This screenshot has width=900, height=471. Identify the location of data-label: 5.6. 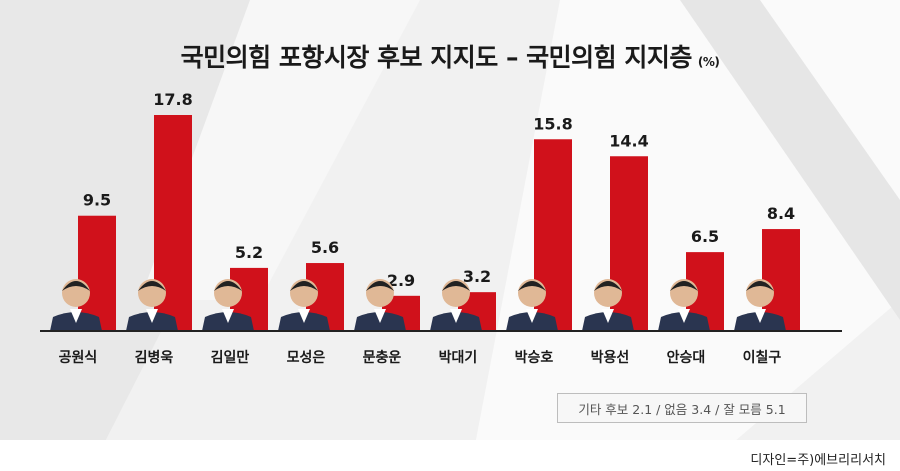
(325, 247).